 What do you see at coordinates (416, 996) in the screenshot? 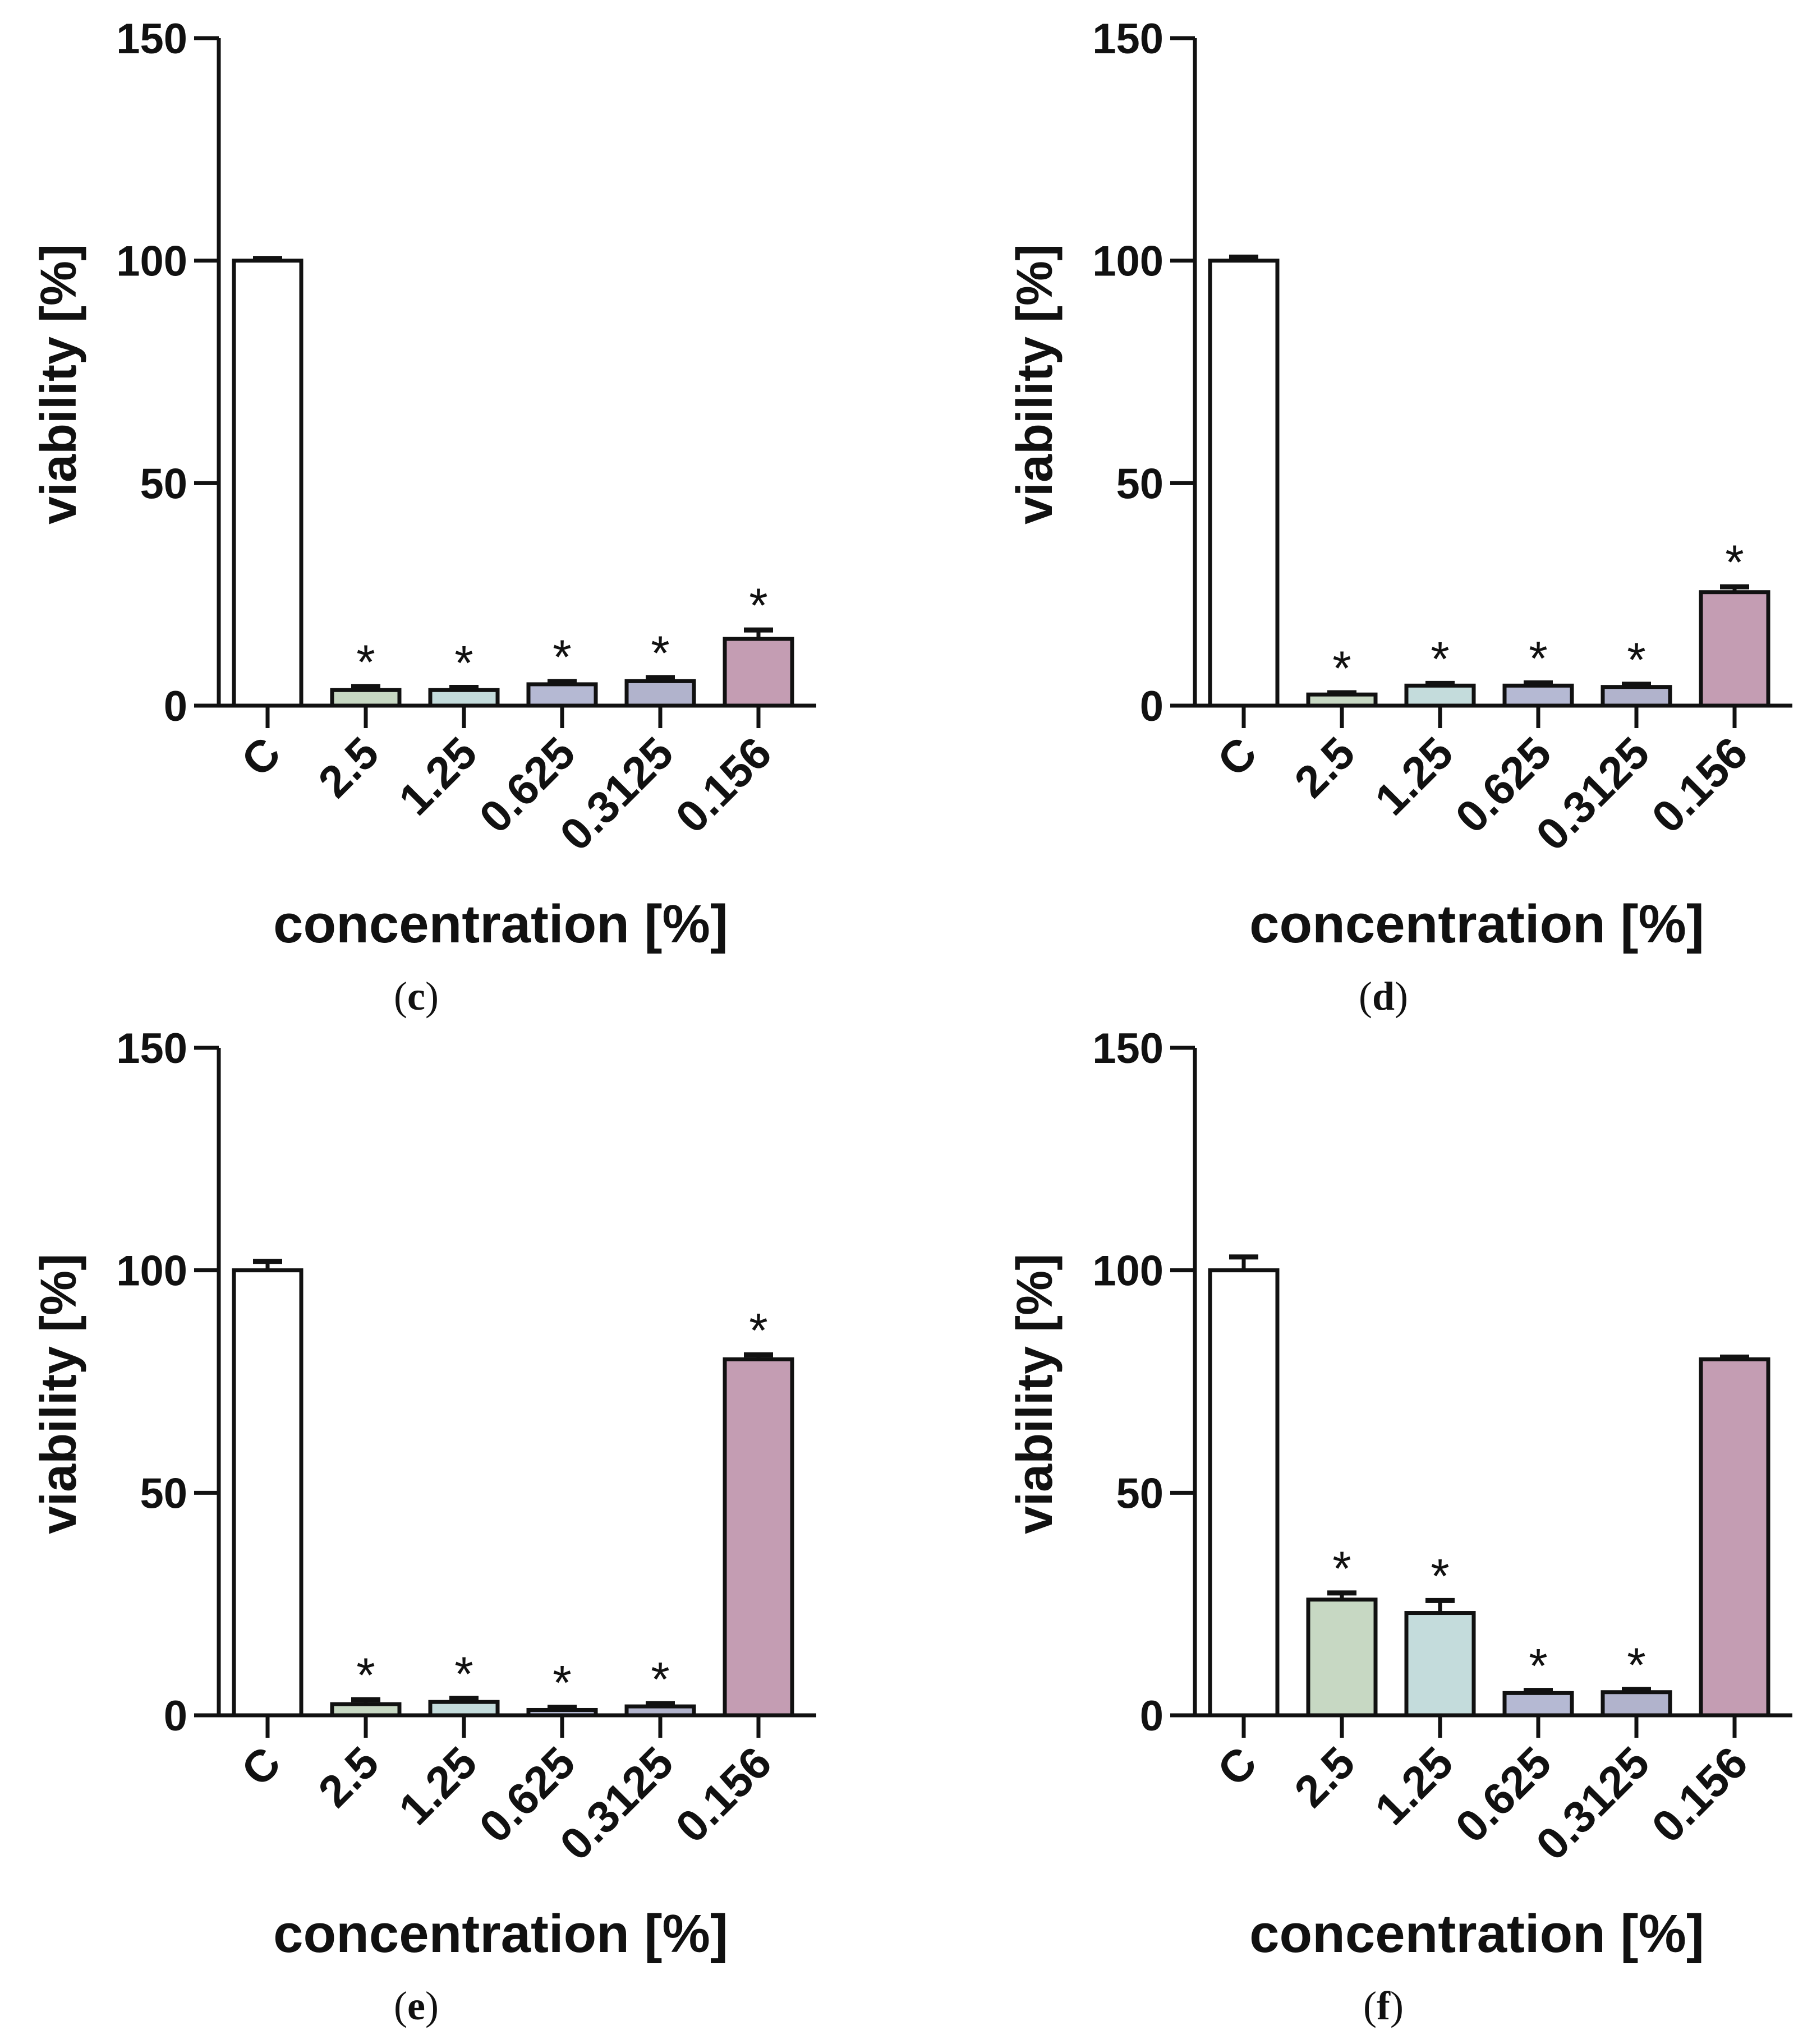
I see `panel-label-c: (c)` at bounding box center [416, 996].